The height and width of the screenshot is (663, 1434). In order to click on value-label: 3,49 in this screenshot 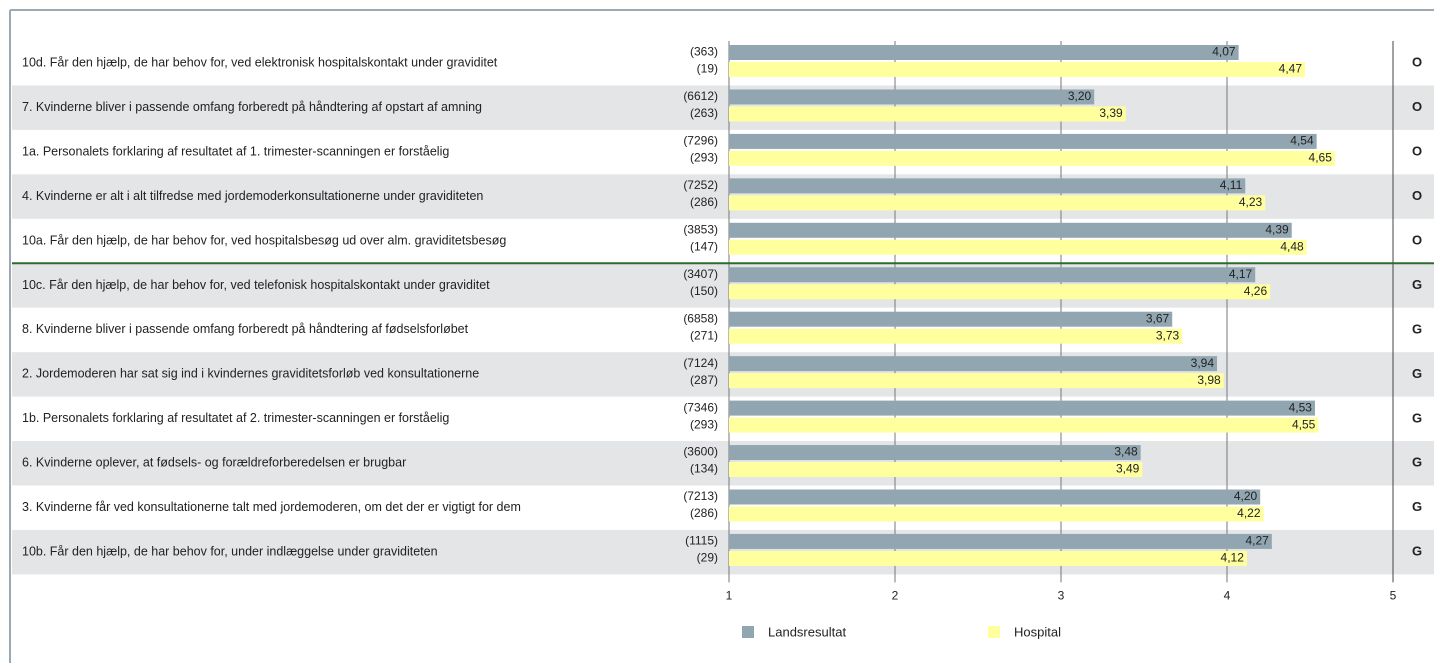, I will do `click(1128, 469)`.